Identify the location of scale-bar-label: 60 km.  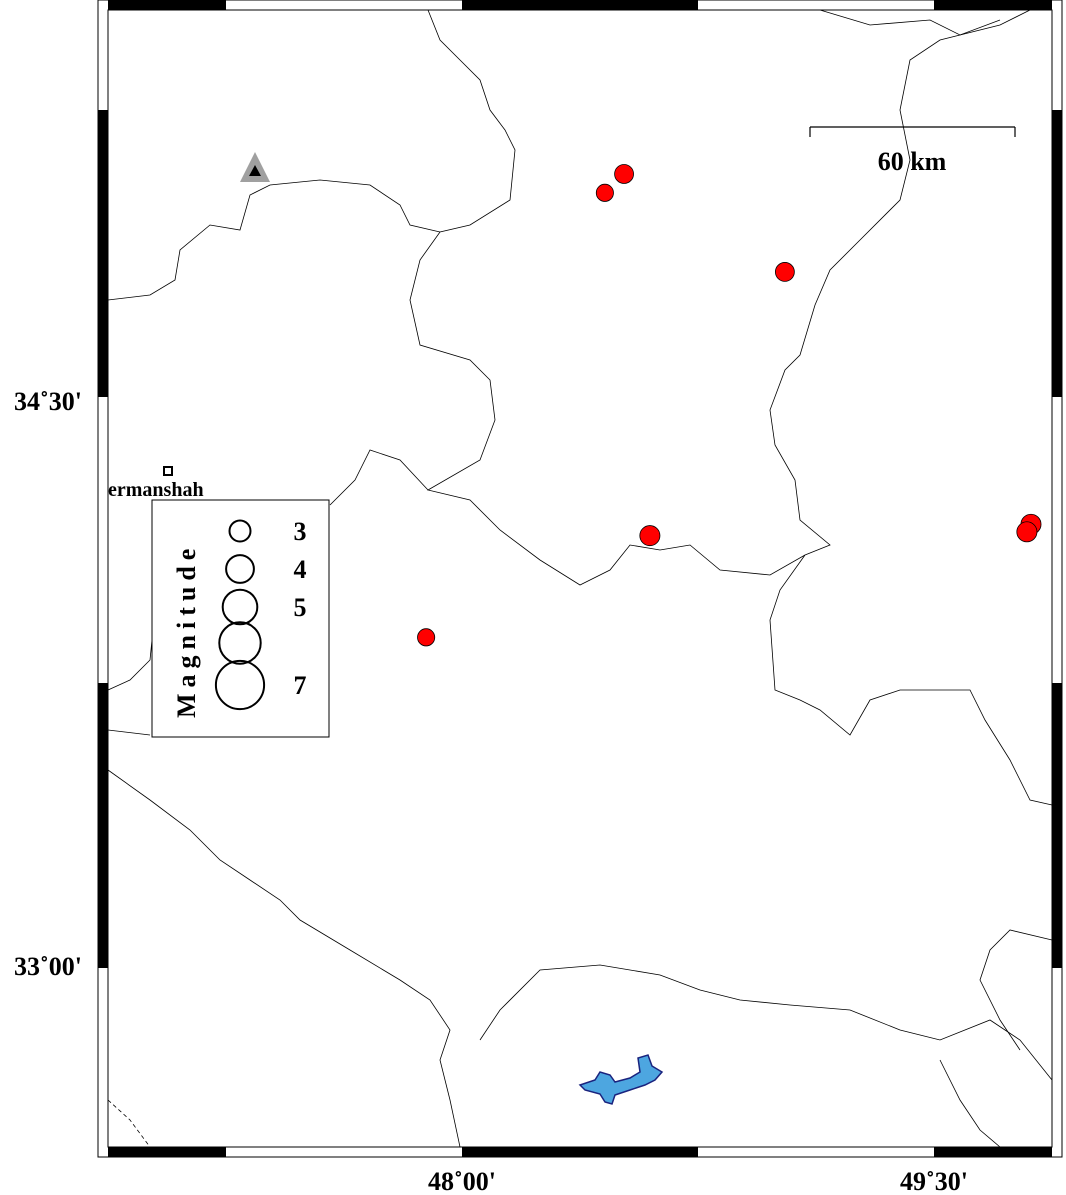
(912, 161).